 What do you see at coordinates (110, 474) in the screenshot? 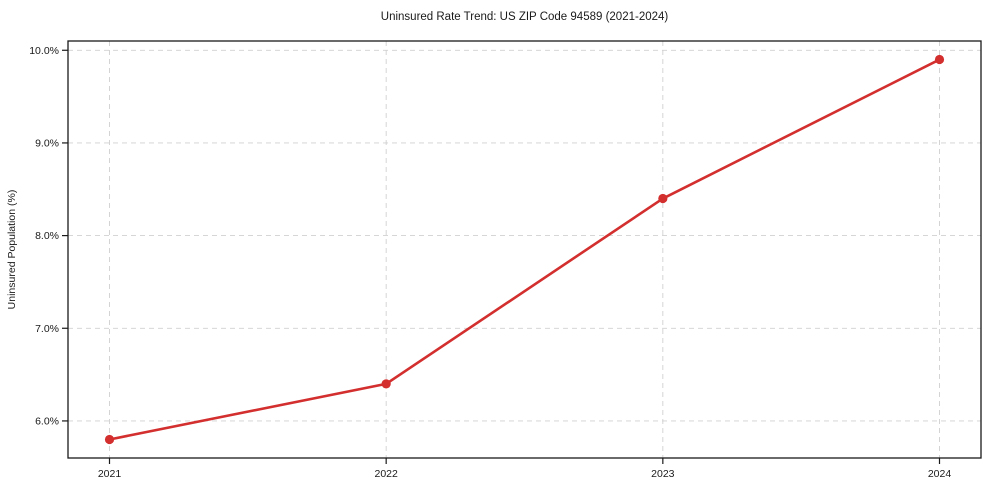
I see `x-tick-label: 2021` at bounding box center [110, 474].